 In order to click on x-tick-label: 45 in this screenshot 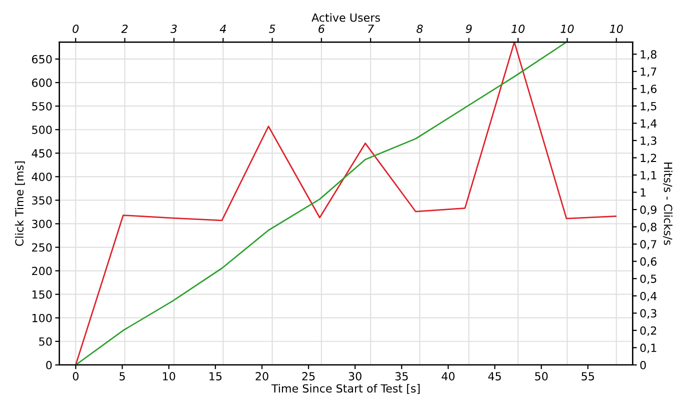, I will do `click(494, 376)`.